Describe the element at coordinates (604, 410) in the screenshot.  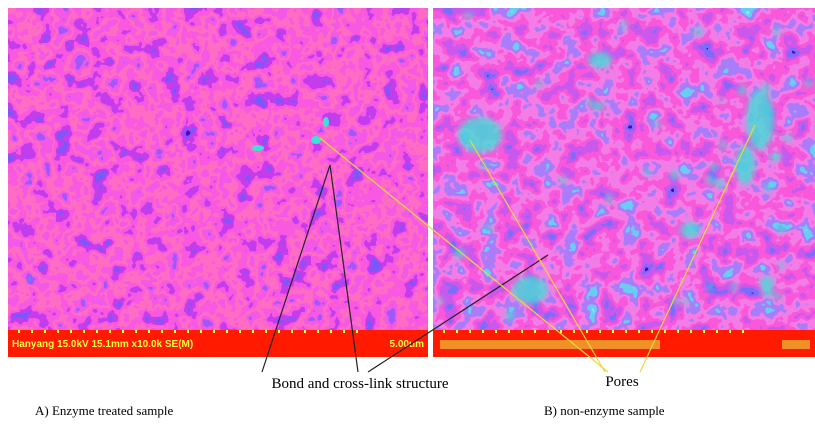
I see `caption-b: B) non-enzyme sample` at that location.